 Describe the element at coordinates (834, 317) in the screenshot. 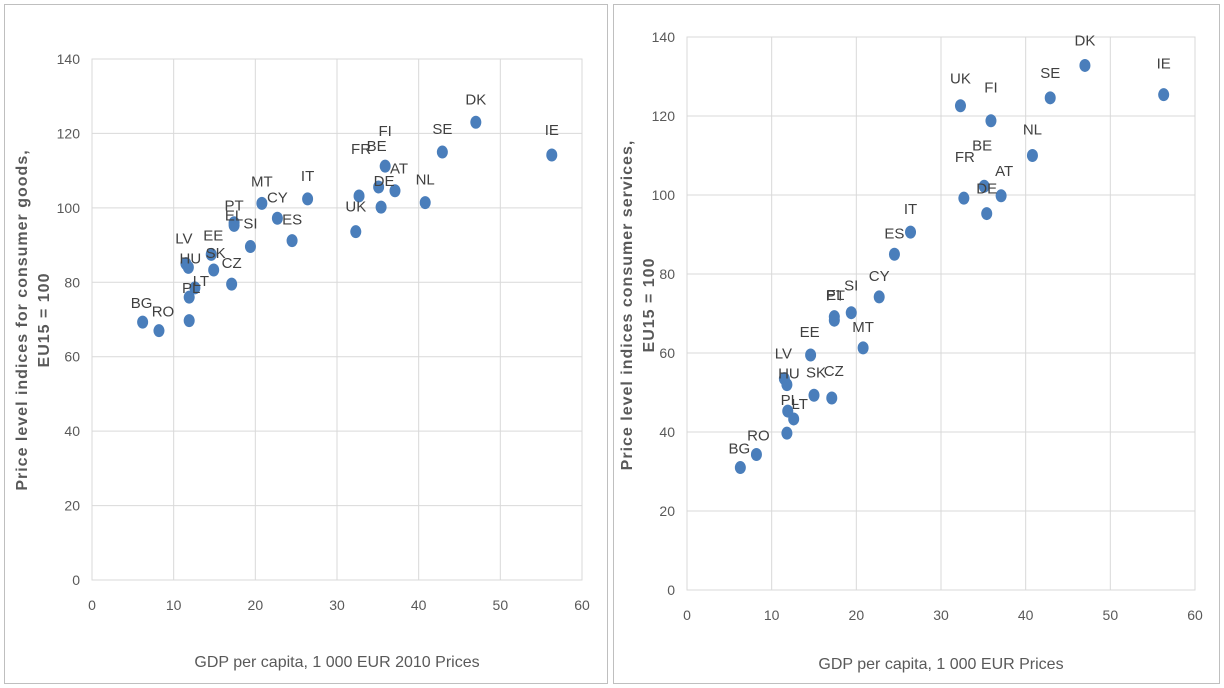

I see `data-point-pt` at that location.